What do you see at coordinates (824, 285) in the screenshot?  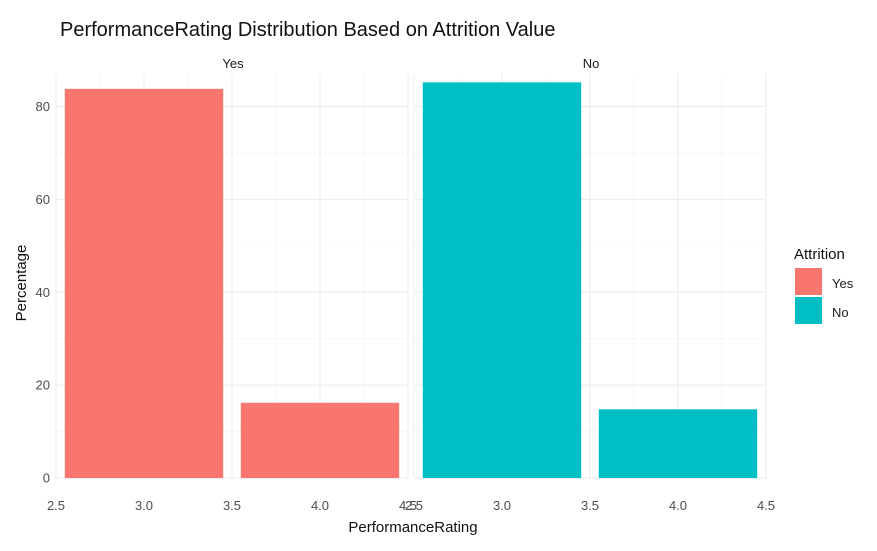 I see `legend: Attrition Yes No` at bounding box center [824, 285].